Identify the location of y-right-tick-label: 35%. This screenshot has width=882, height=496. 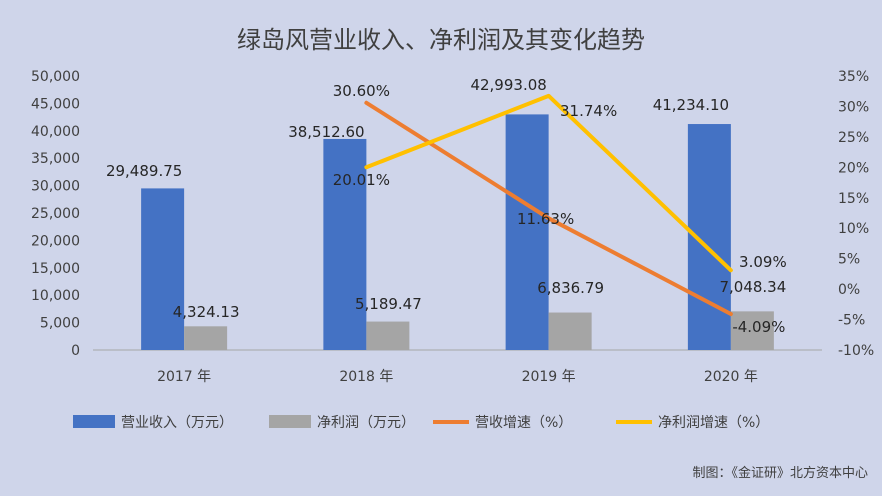
(853, 77).